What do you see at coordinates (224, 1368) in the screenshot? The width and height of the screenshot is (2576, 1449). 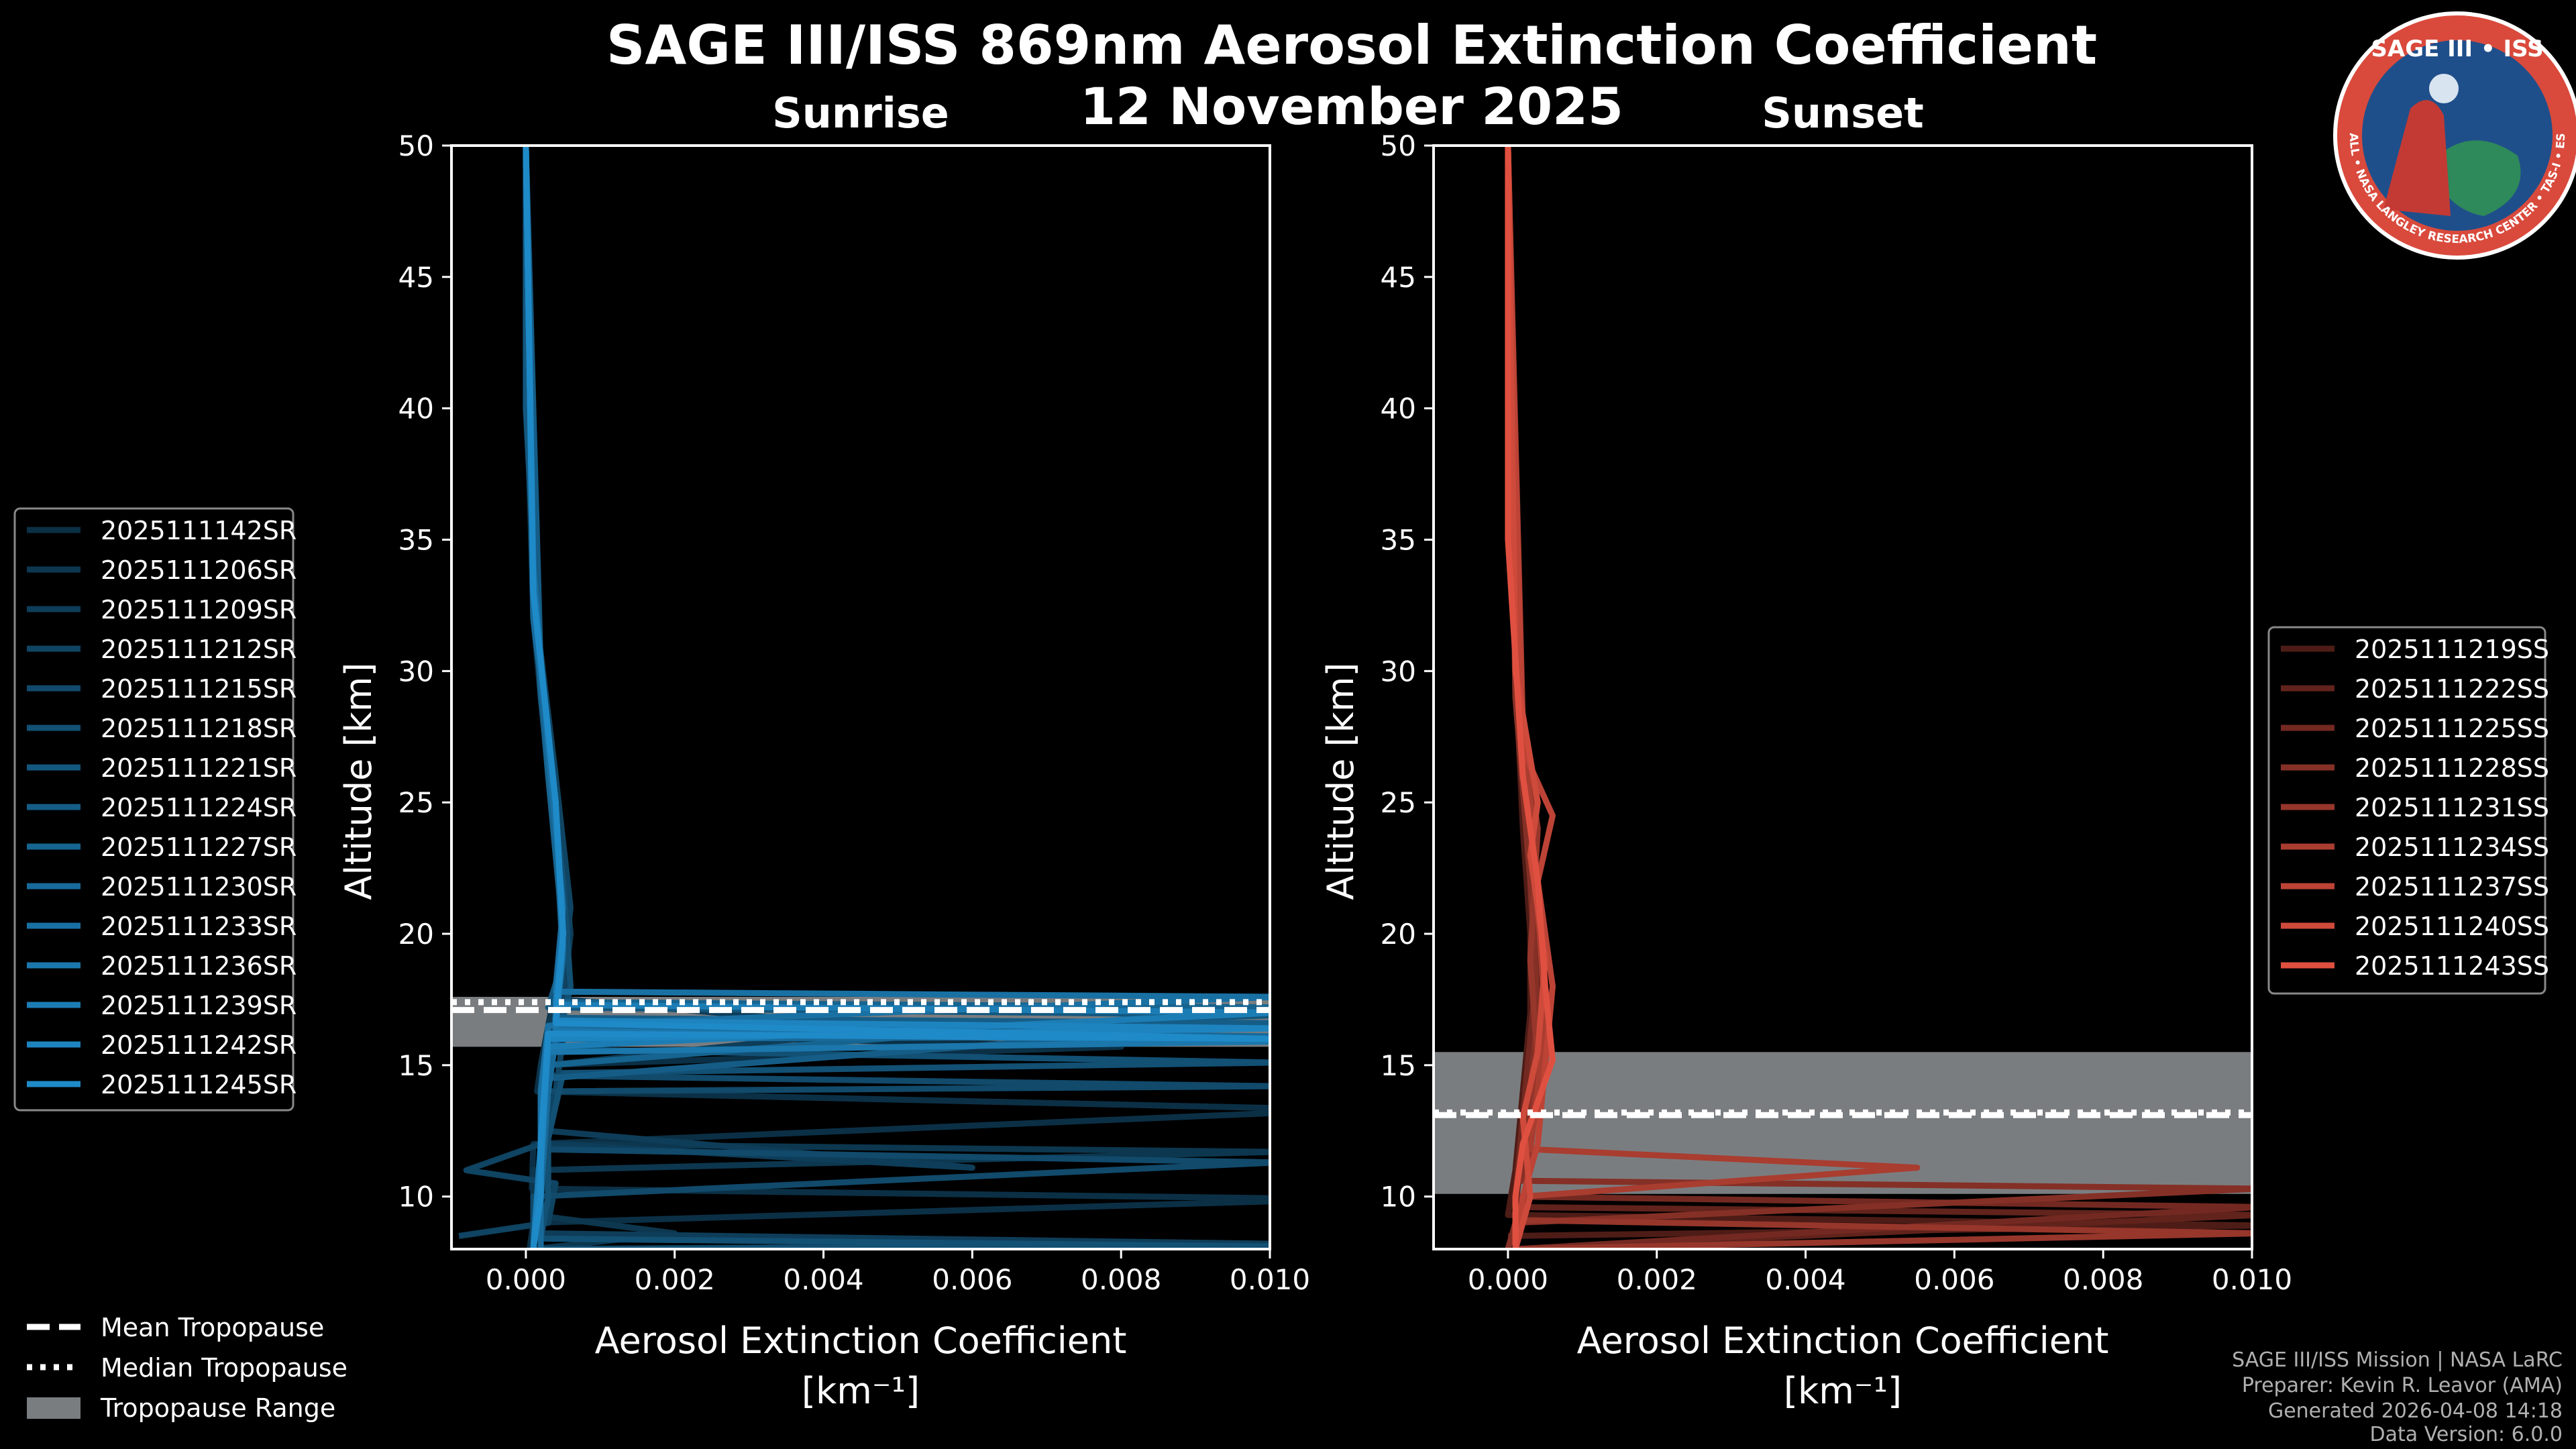 I see `median-tropopause-label: Median Tropopause` at bounding box center [224, 1368].